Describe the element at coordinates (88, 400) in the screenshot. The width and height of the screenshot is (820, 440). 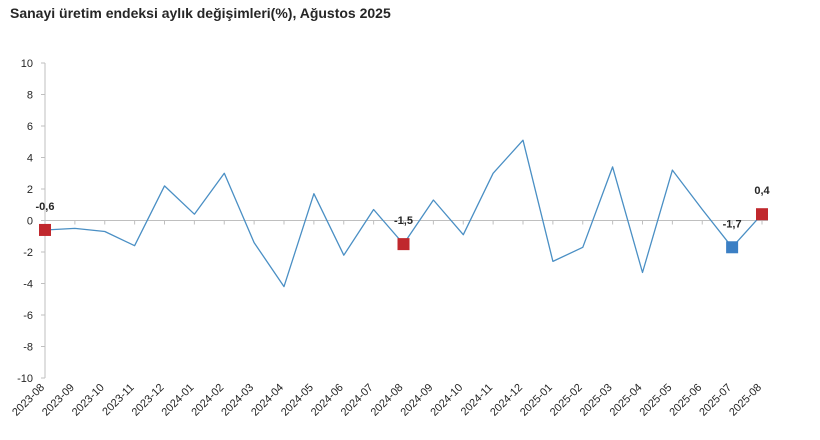
I see `x-tick-label: 2023-10` at that location.